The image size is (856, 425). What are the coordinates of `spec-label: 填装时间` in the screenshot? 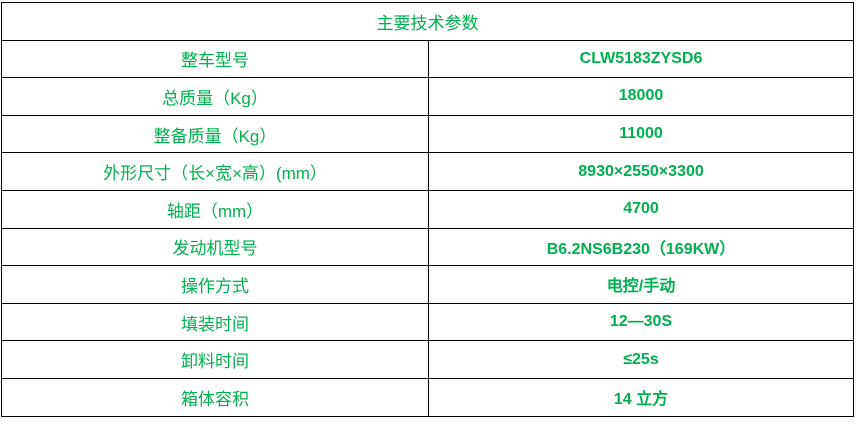 It's located at (215, 322).